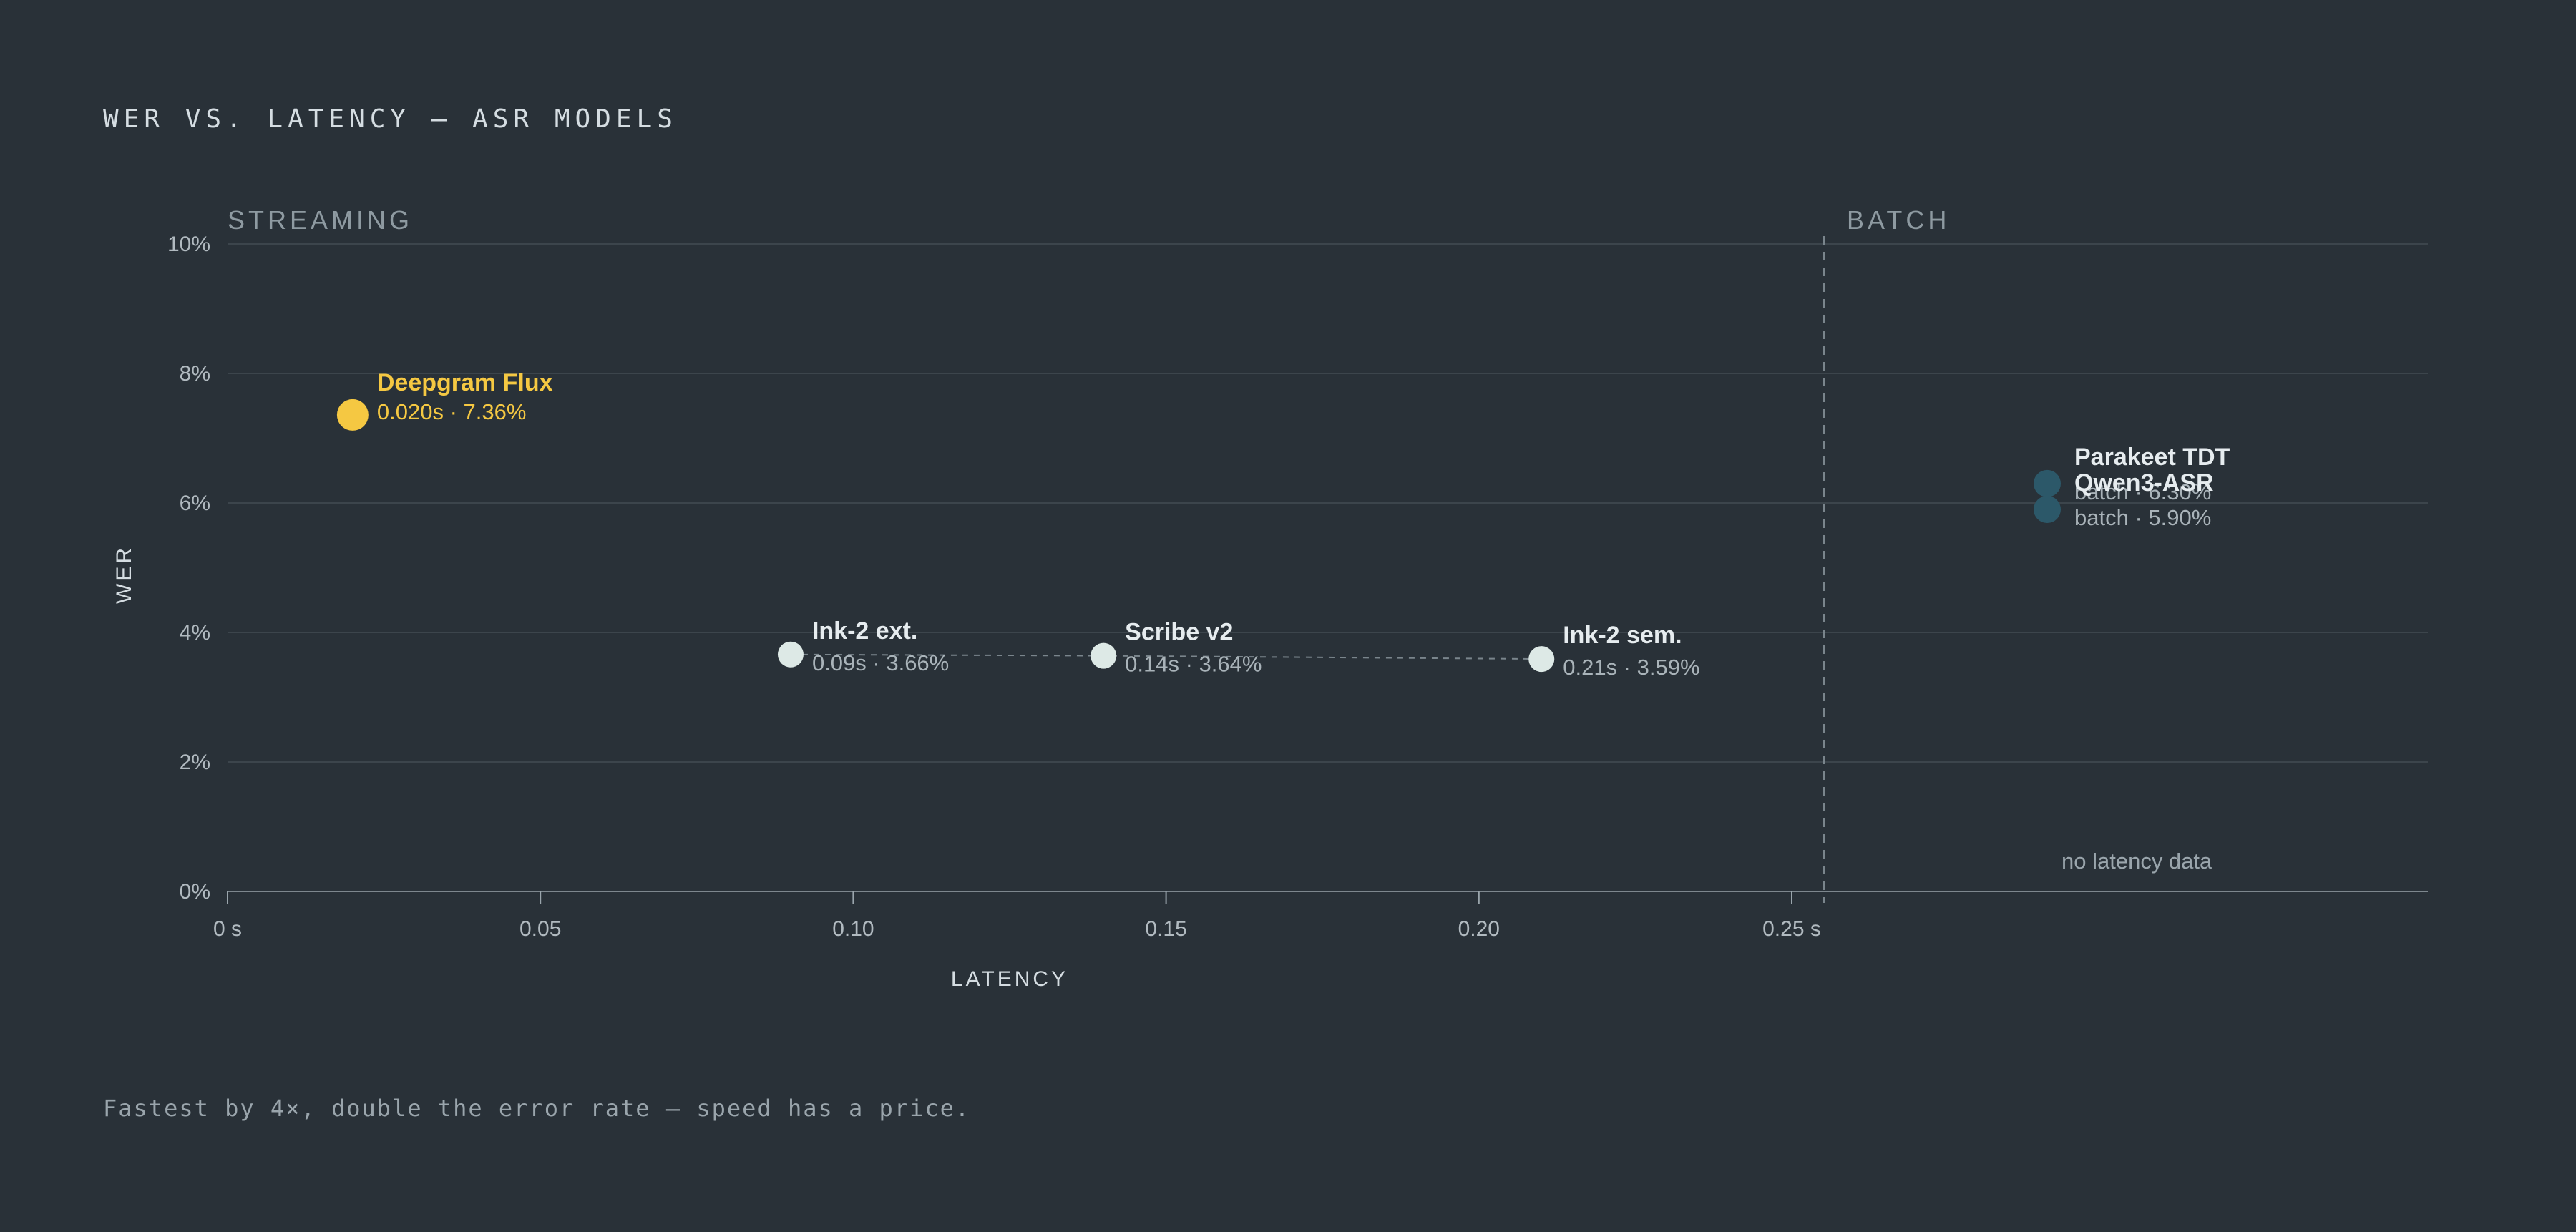  What do you see at coordinates (1193, 664) in the screenshot?
I see `point-value-label: 0.14s · 3.64%` at bounding box center [1193, 664].